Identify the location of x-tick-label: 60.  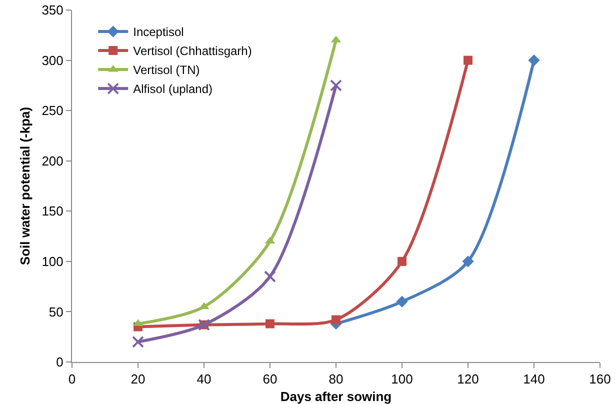
(270, 379).